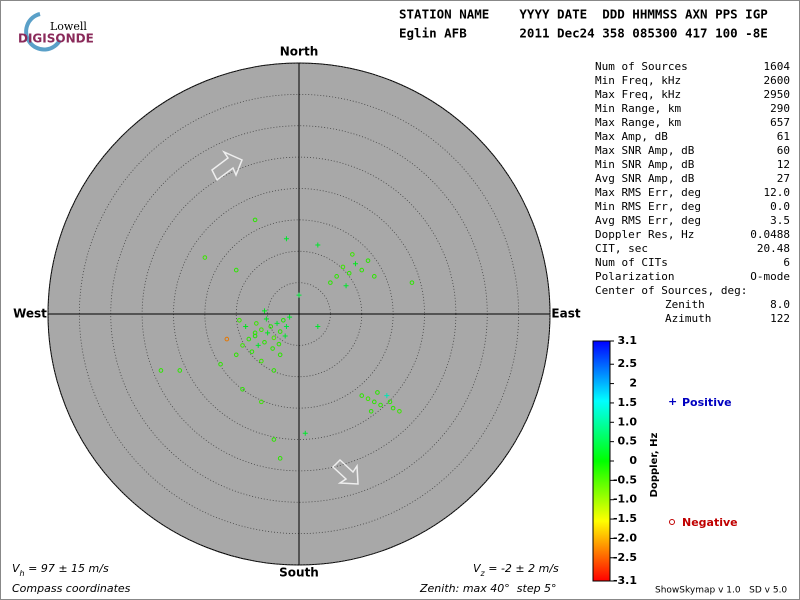 This screenshot has height=600, width=800. I want to click on colorbar-tick-label: 0.5, so click(628, 441).